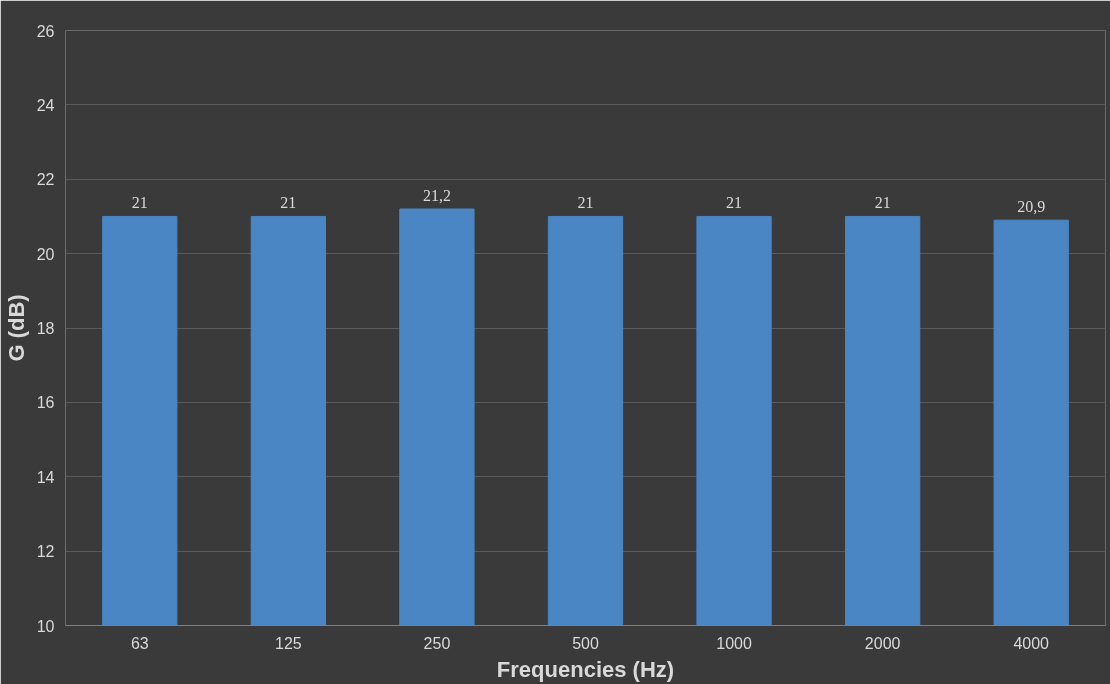  I want to click on y-tick-label: 22, so click(45, 180).